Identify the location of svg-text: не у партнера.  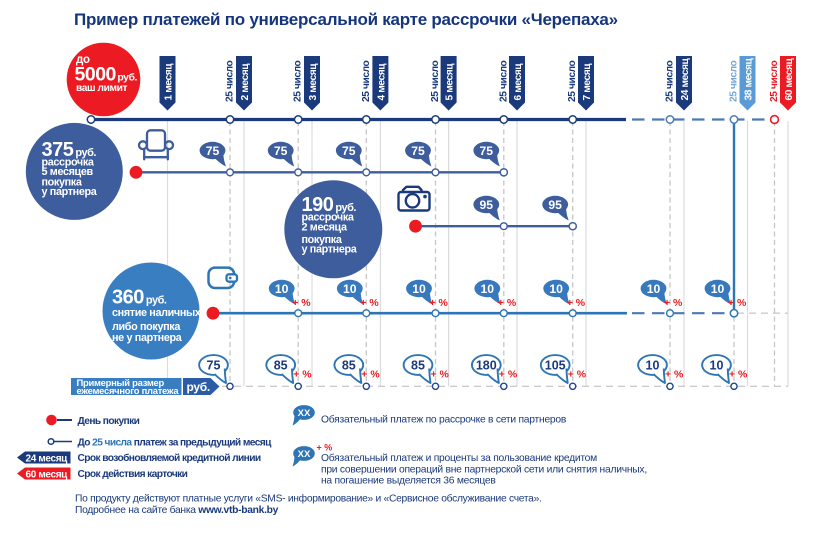
(147, 338).